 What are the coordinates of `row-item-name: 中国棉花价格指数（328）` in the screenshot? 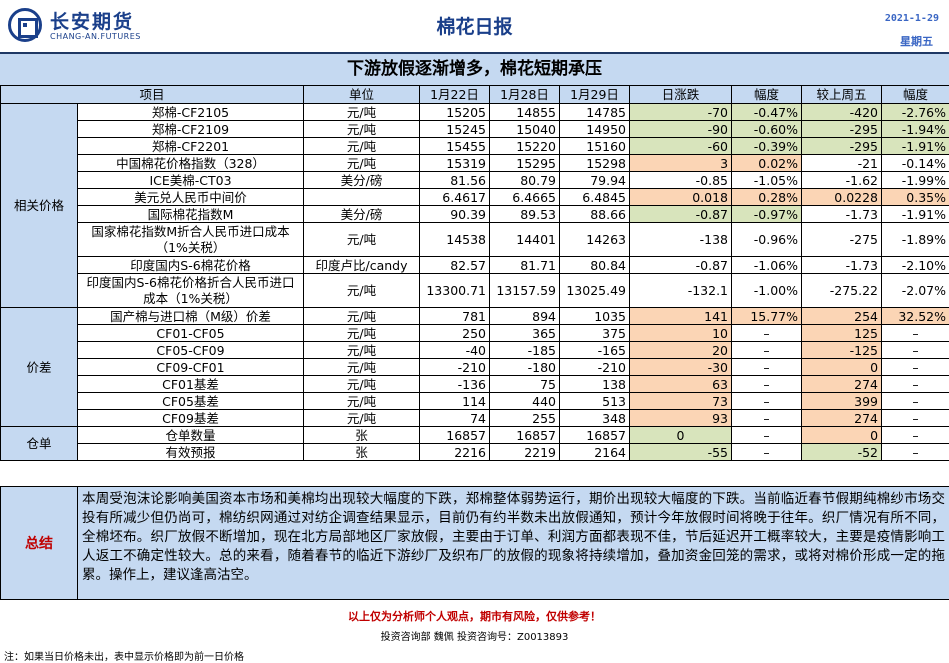 It's located at (190, 163).